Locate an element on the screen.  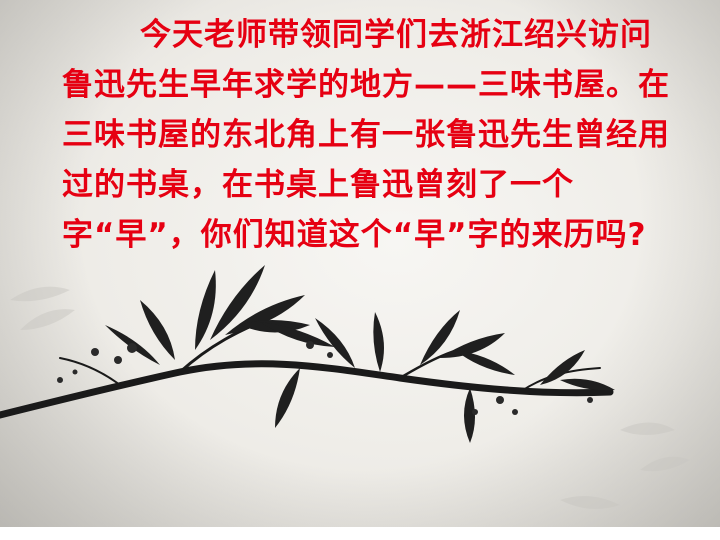
bottom-white-strip is located at coordinates (360, 533).